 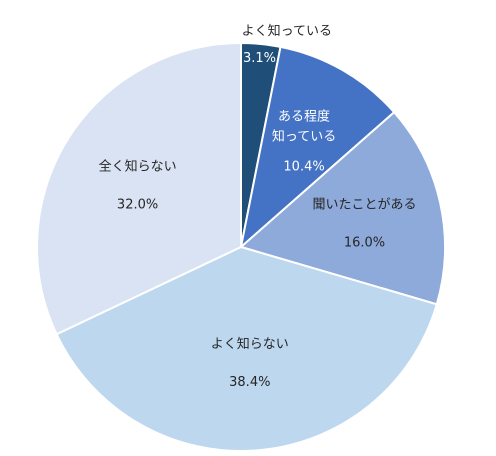 I want to click on slice-value-4: 38.4%, so click(x=249, y=382).